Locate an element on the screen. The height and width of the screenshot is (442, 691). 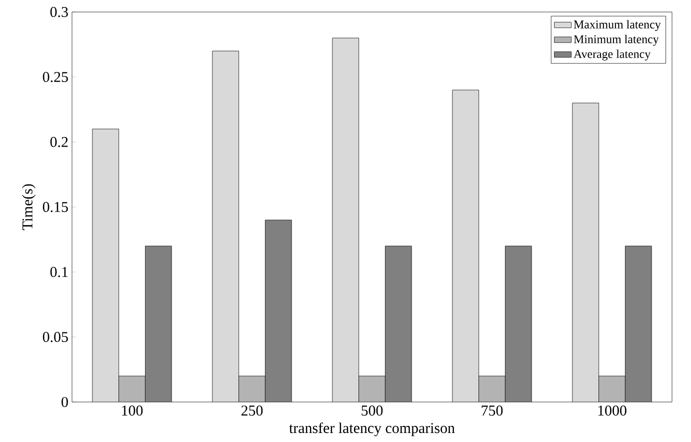
y-axis-title: Time(s) is located at coordinates (29, 207).